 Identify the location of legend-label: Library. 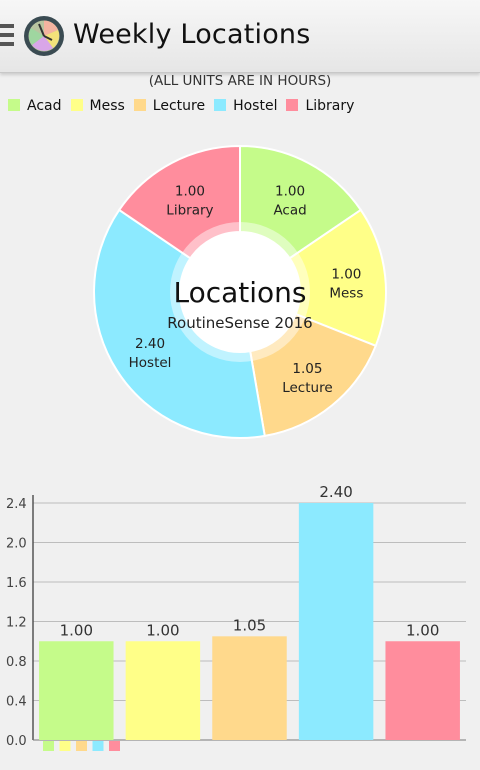
(329, 106).